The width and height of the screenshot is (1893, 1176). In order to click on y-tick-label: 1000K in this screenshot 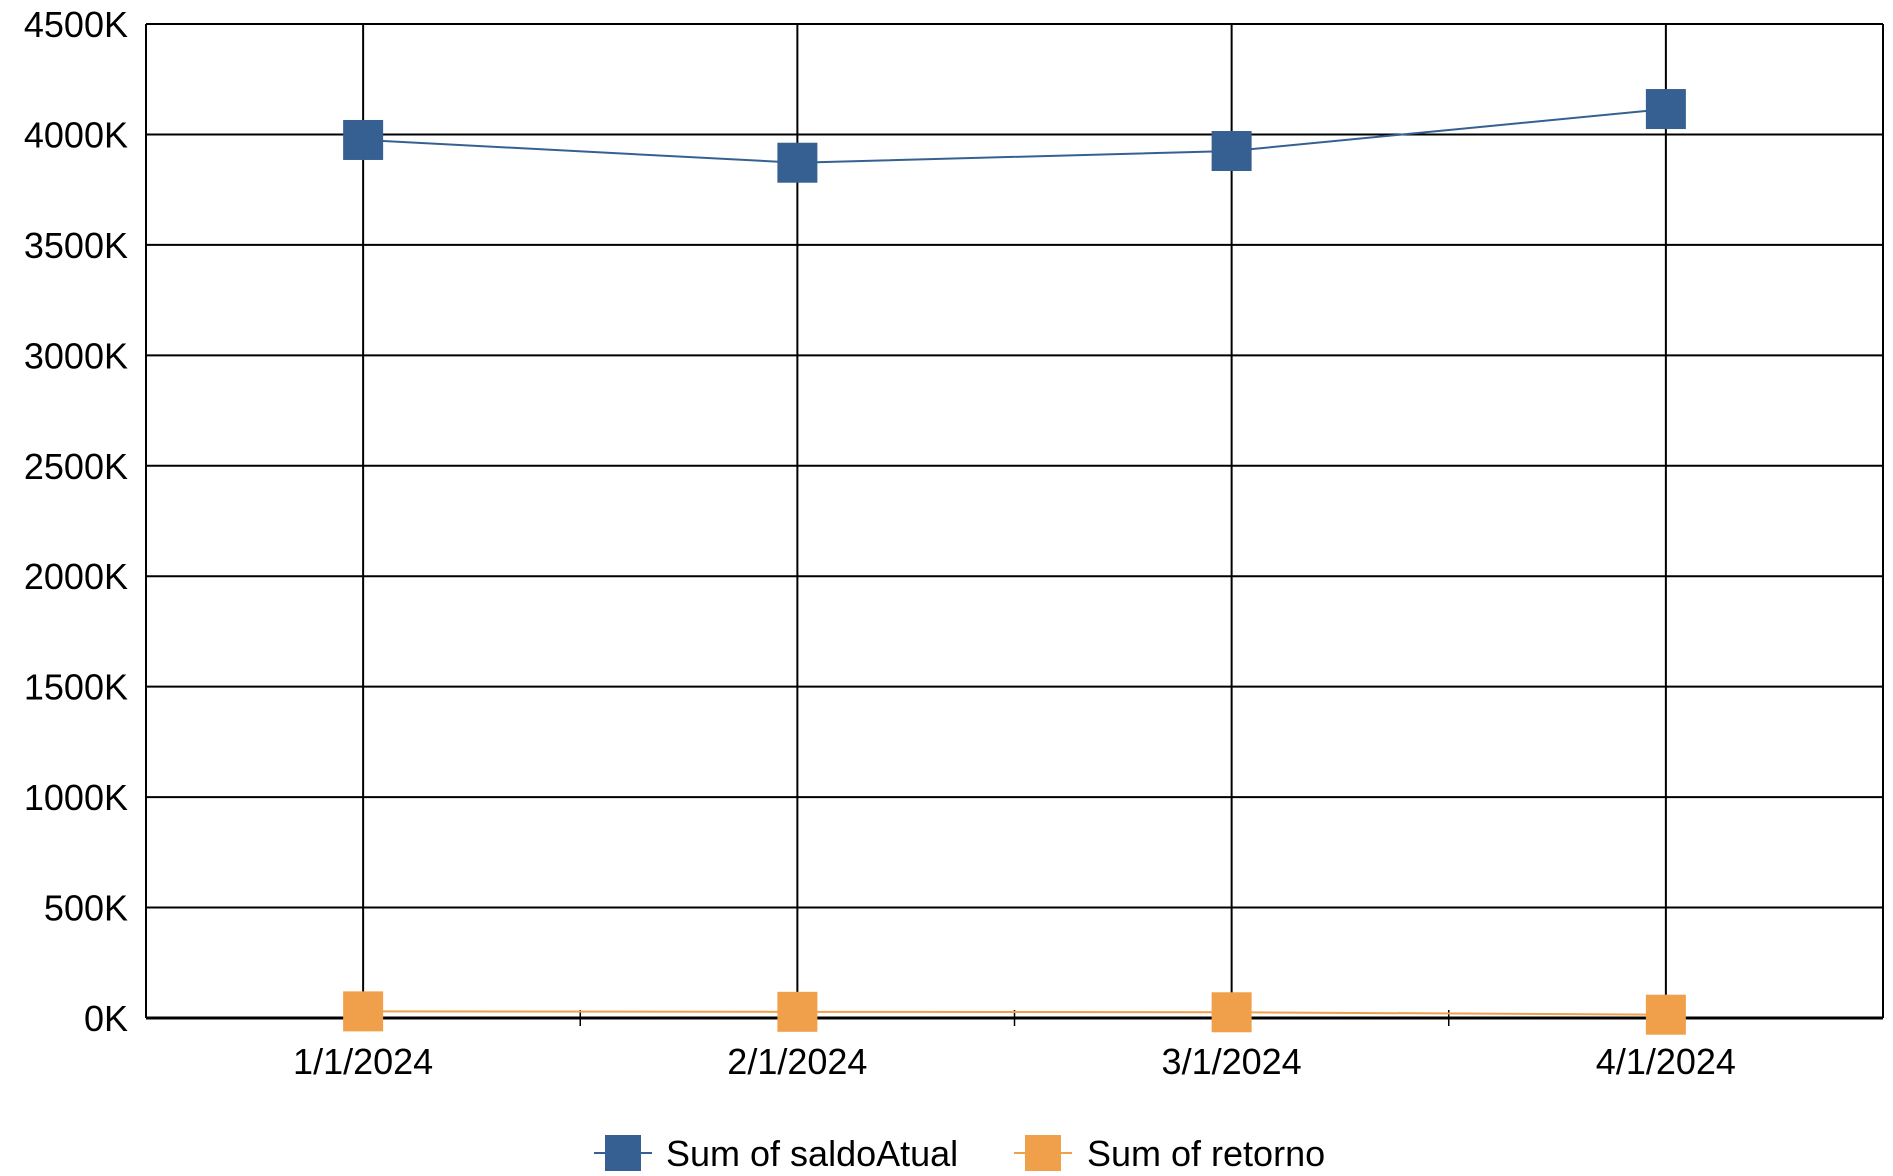, I will do `click(76, 797)`.